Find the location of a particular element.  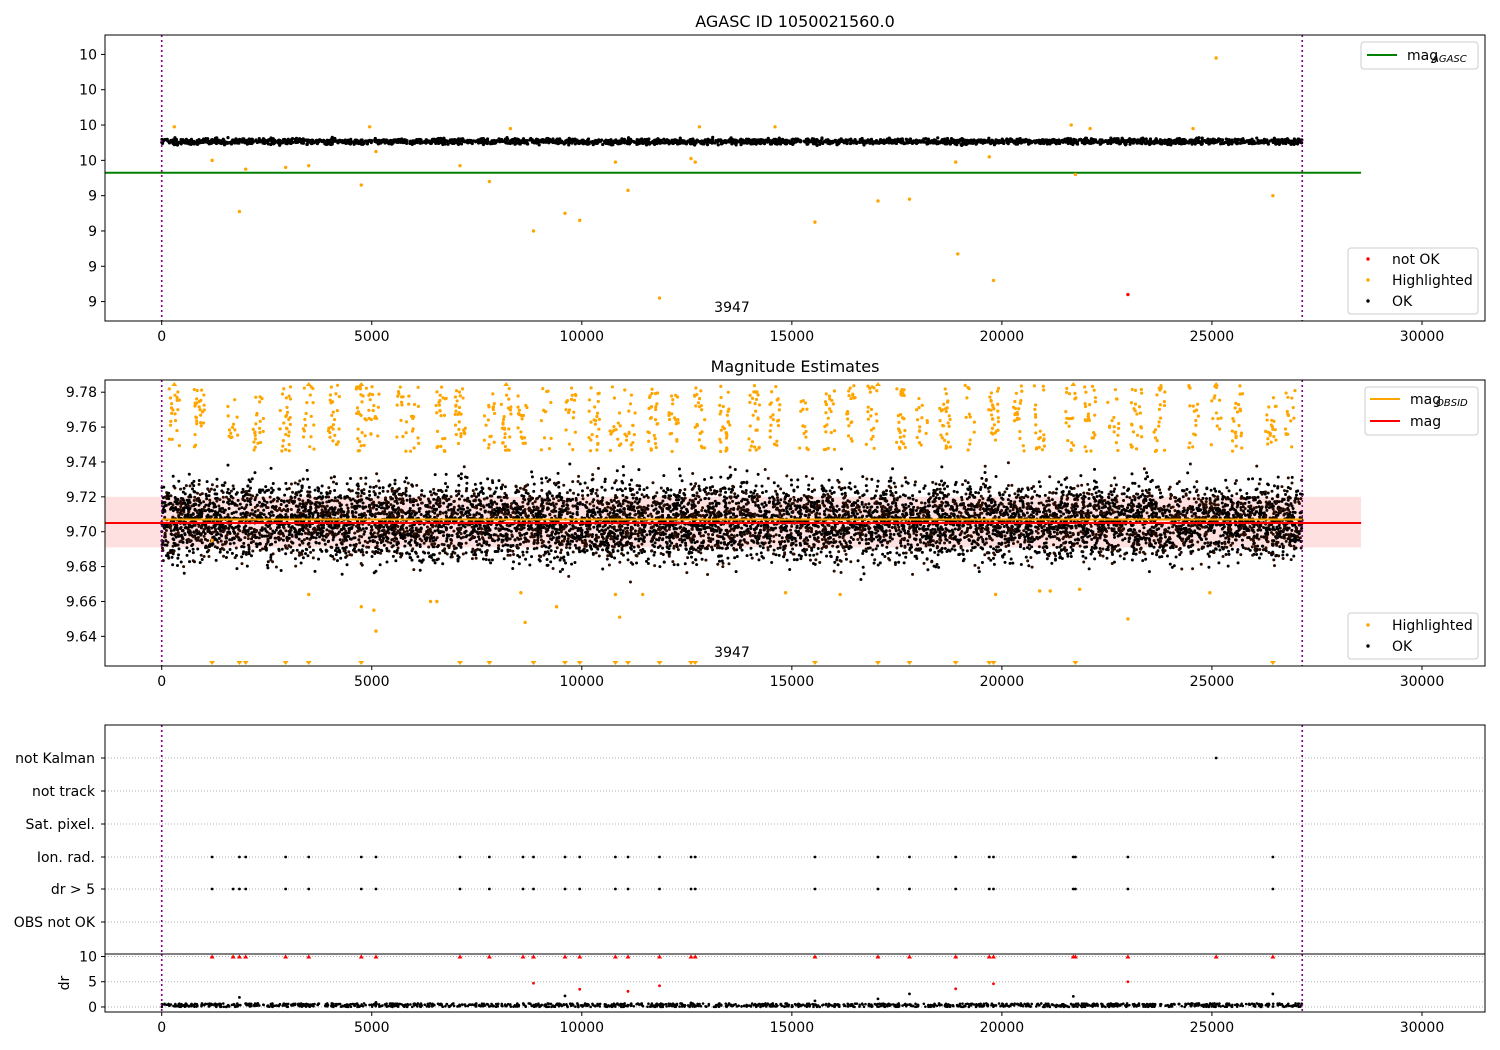

legend-label-ok: OK is located at coordinates (1402, 302).